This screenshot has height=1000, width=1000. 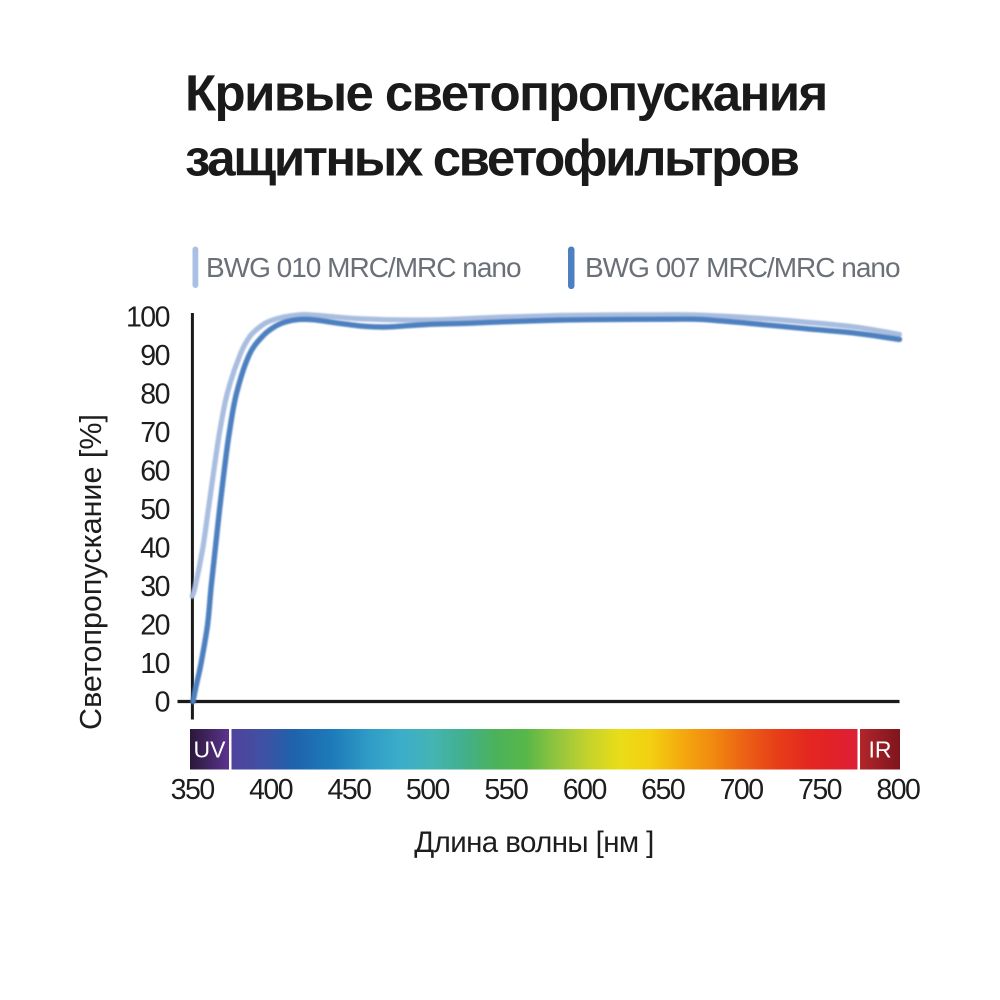 What do you see at coordinates (210, 750) in the screenshot?
I see `svg-text: UV` at bounding box center [210, 750].